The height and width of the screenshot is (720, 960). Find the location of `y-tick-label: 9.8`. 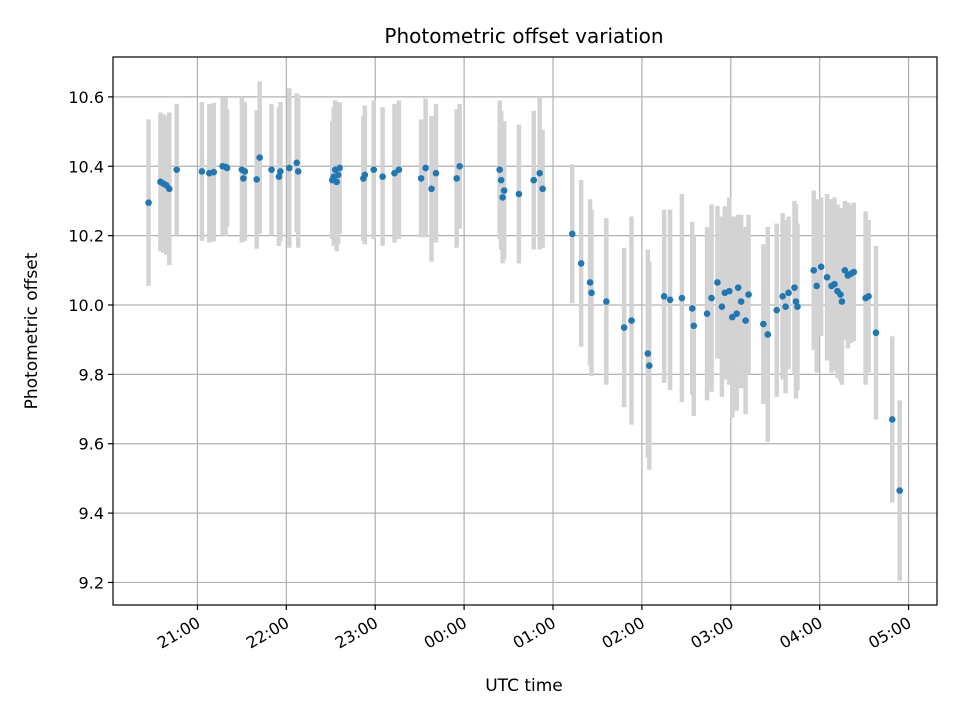

y-tick-label: 9.8 is located at coordinates (91, 374).